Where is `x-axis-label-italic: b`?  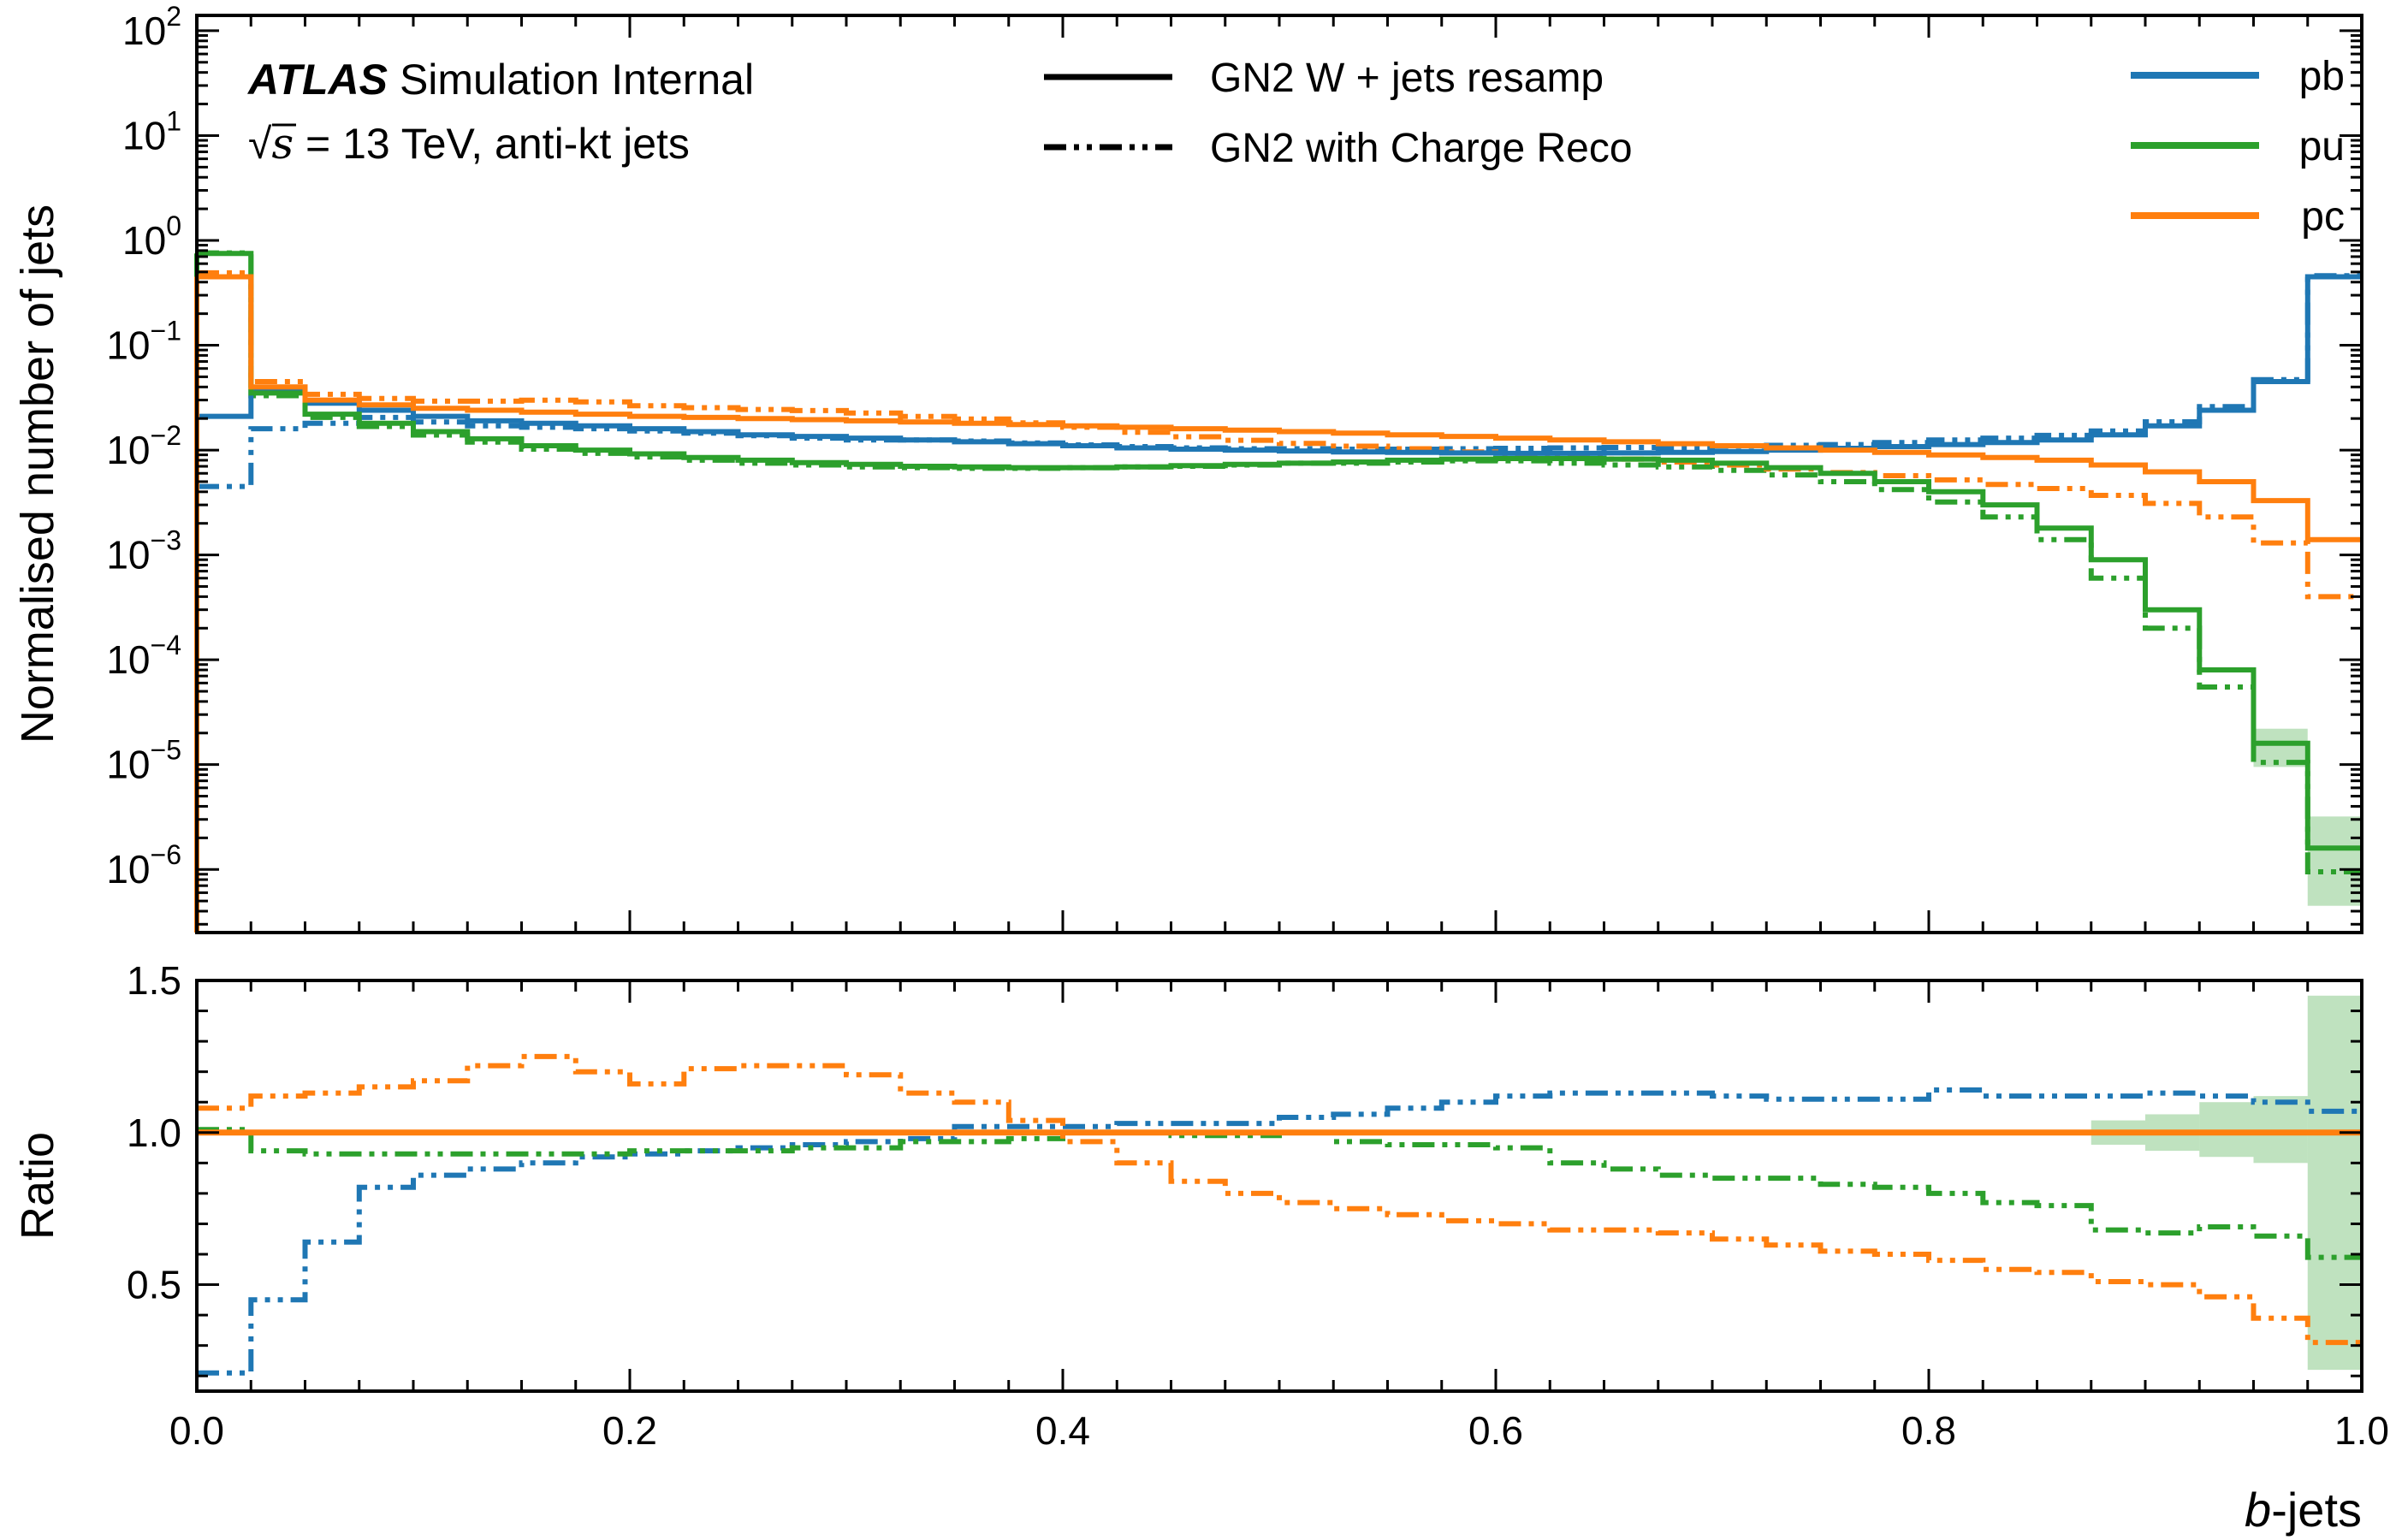 x-axis-label-italic: b is located at coordinates (2258, 1510).